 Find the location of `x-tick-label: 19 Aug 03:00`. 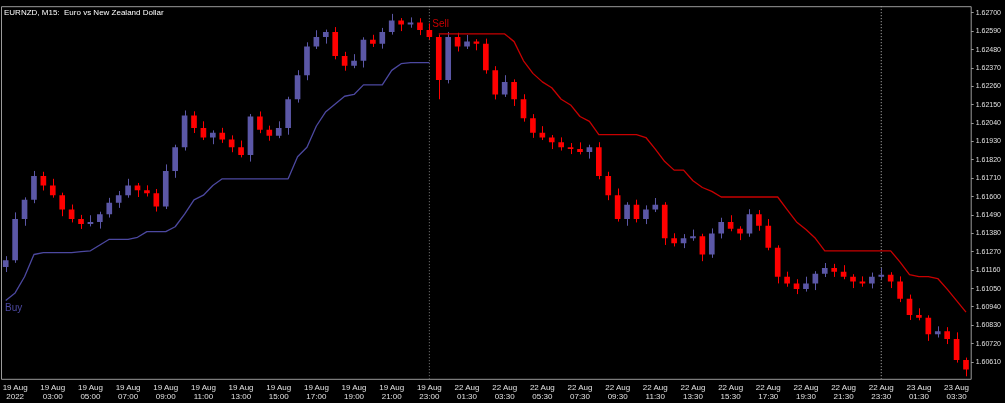

x-tick-label: 19 Aug 03:00 is located at coordinates (53, 392).